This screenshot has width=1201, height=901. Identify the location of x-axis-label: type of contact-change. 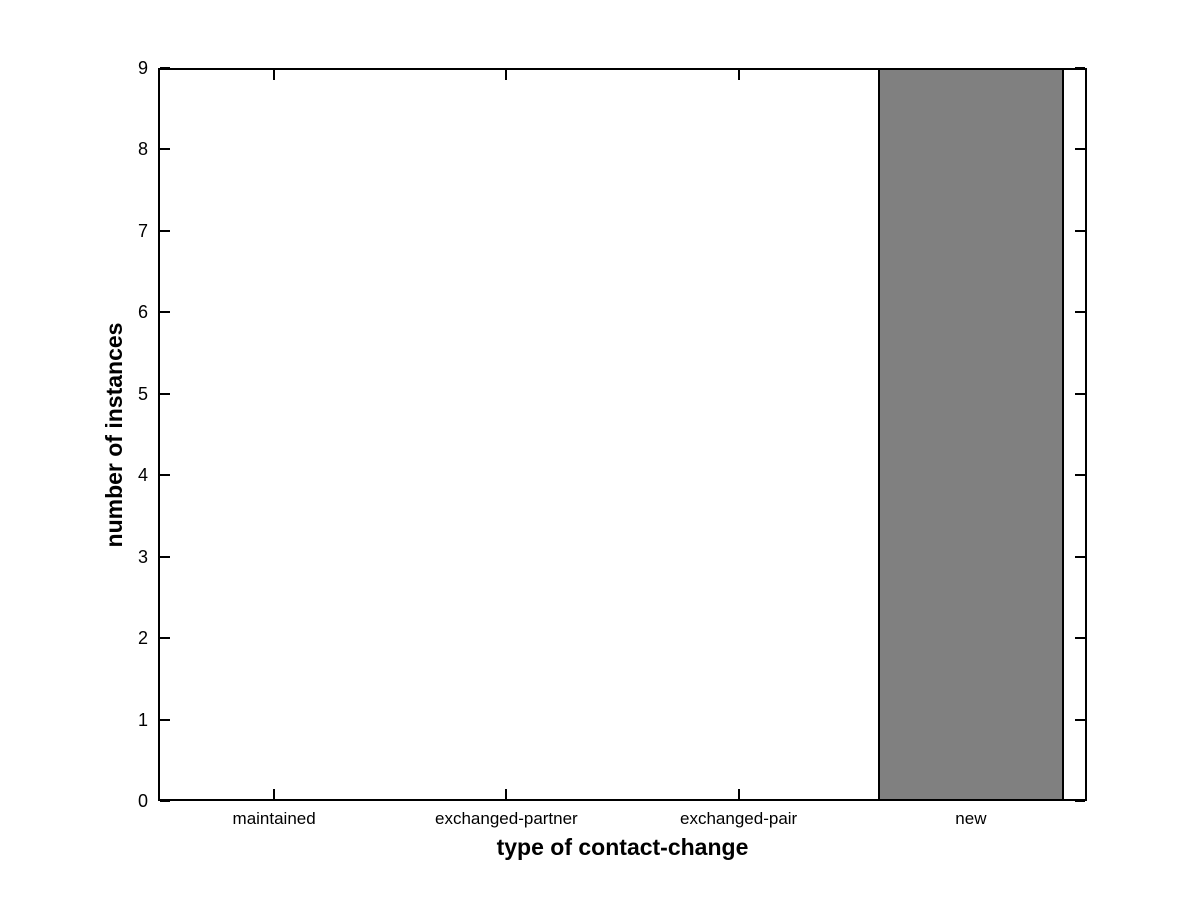
(622, 847).